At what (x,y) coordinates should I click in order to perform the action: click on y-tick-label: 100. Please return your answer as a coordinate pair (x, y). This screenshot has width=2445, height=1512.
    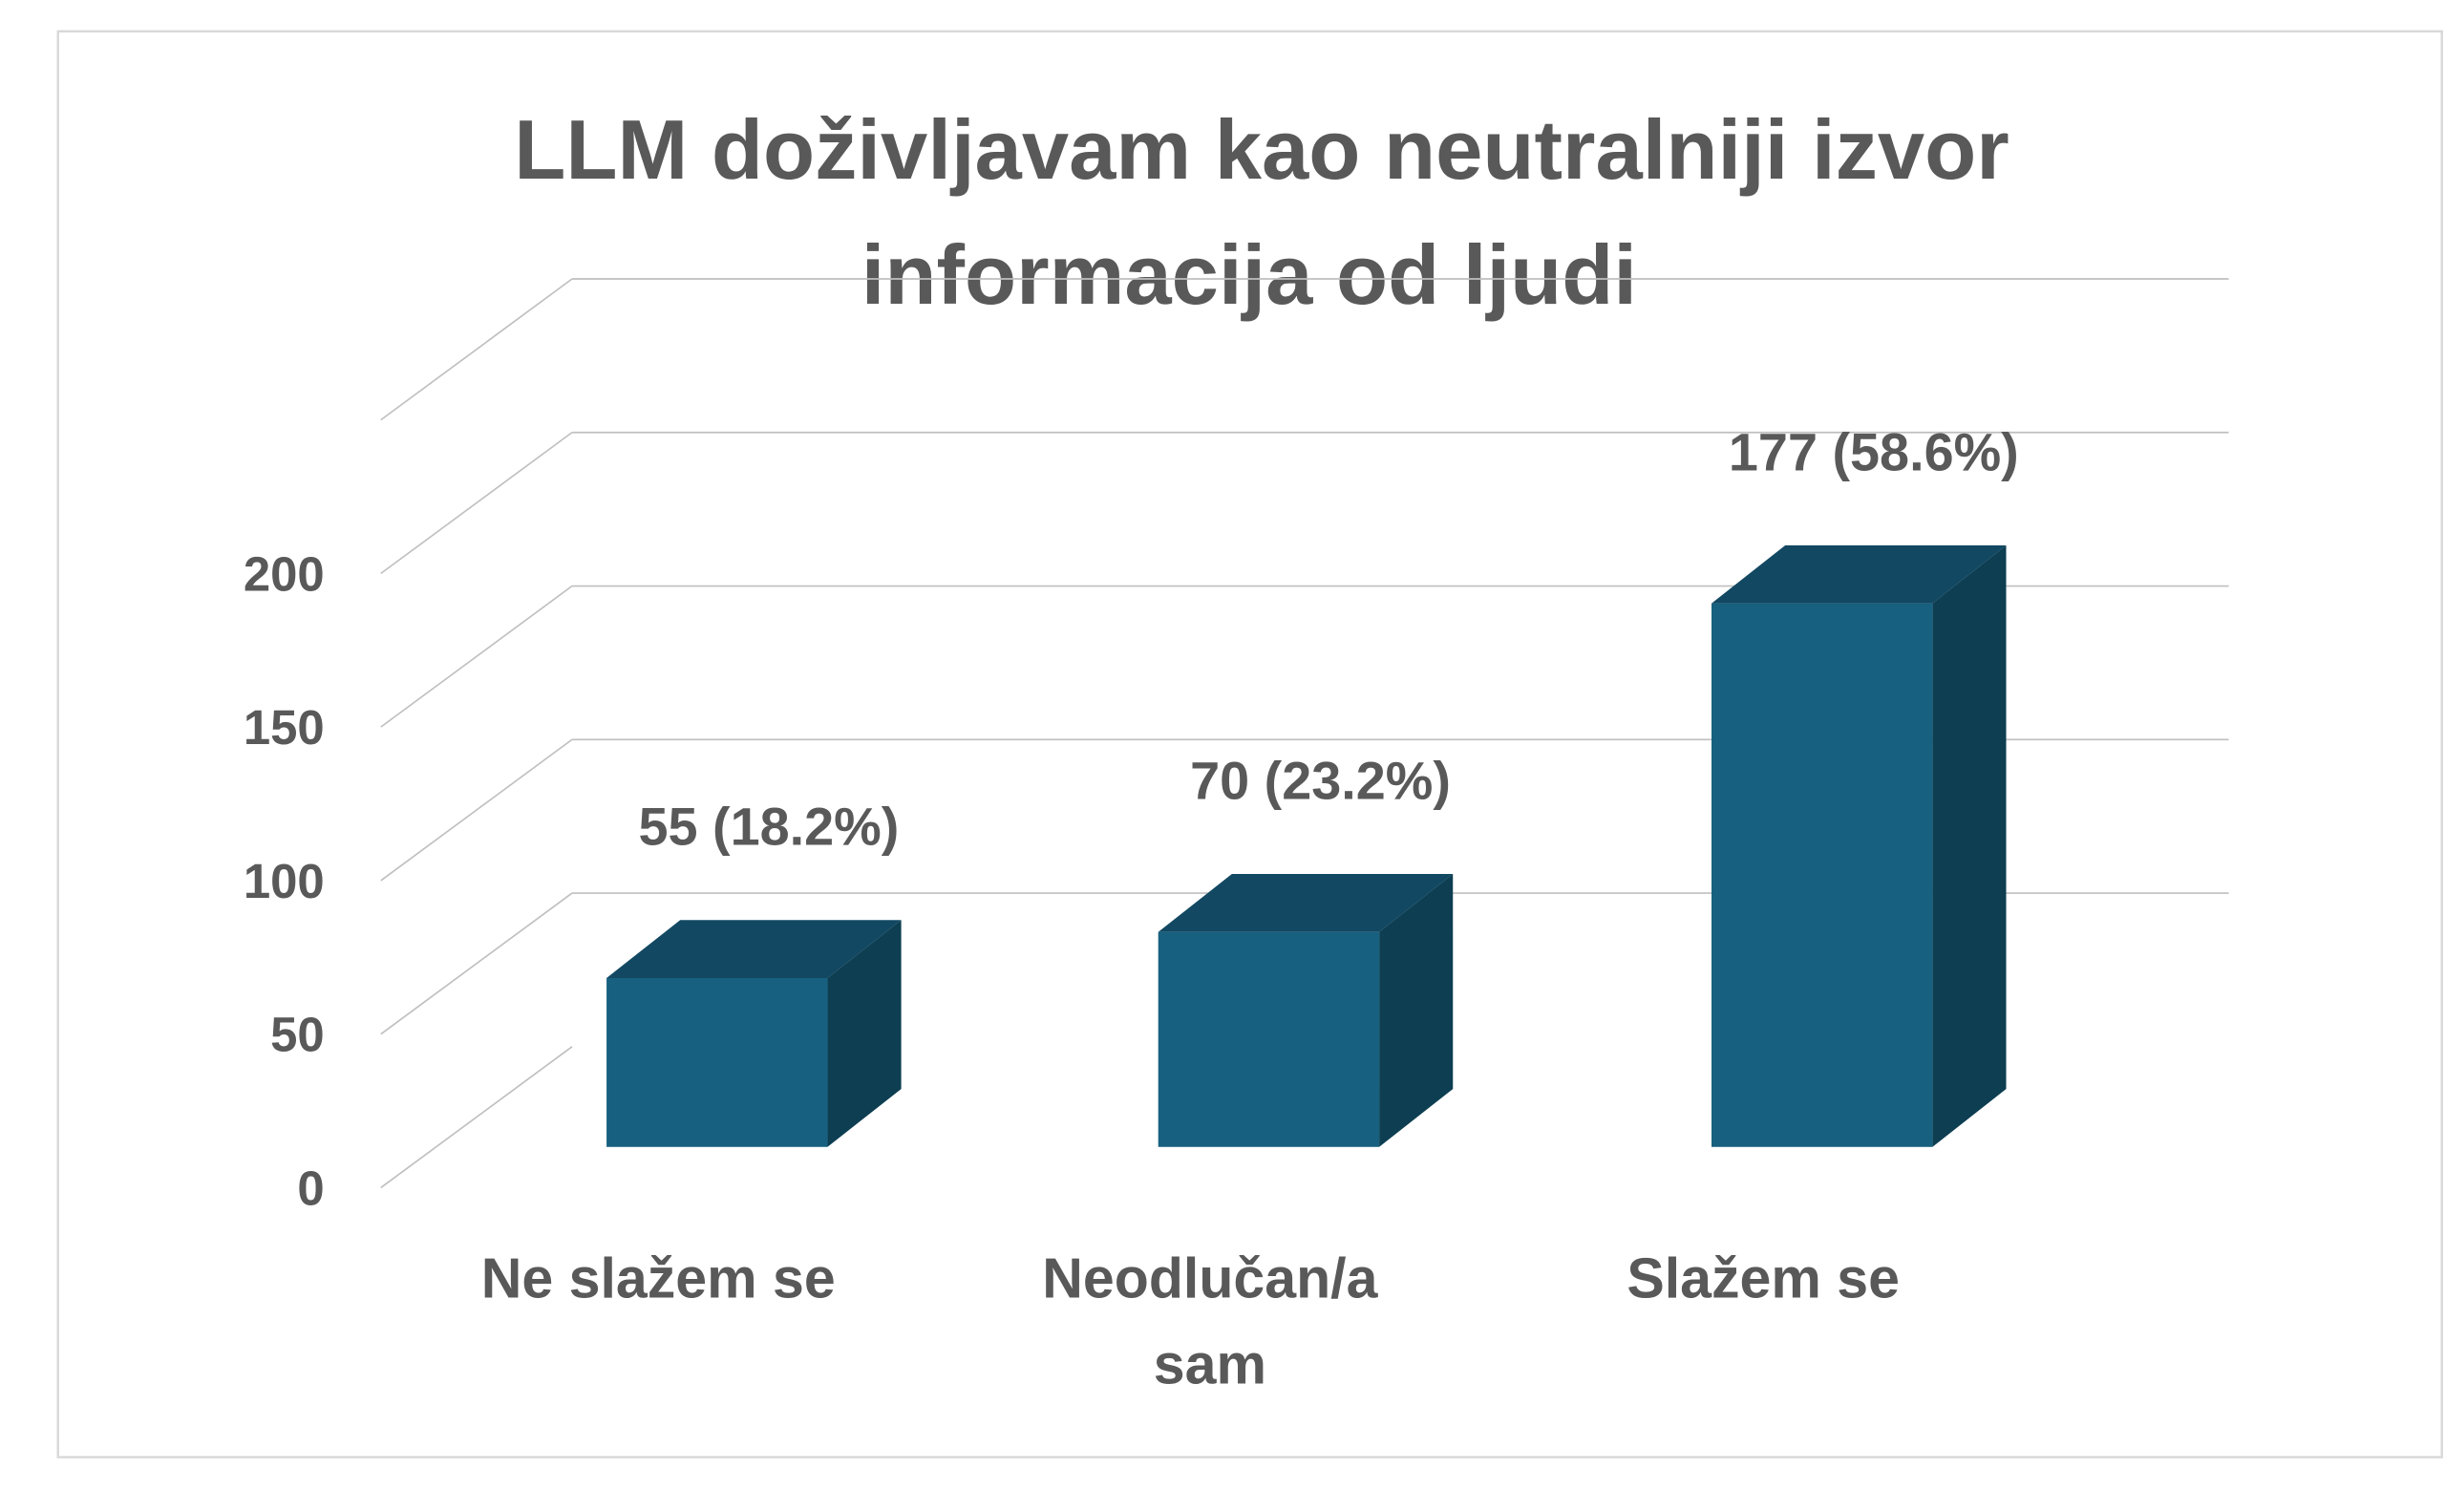
    Looking at the image, I should click on (284, 881).